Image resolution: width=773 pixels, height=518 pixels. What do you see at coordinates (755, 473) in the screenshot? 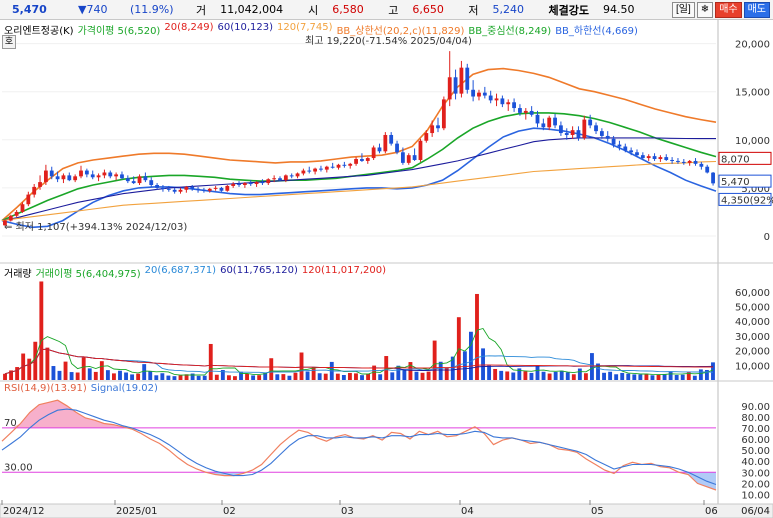
I see `rsi-y-tick: 30.00` at bounding box center [755, 473].